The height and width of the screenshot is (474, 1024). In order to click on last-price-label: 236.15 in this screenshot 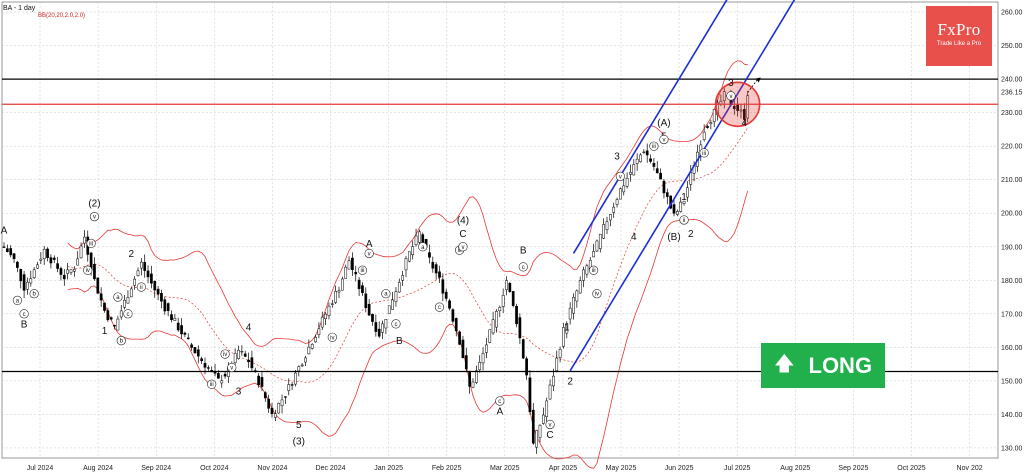, I will do `click(1012, 93)`.